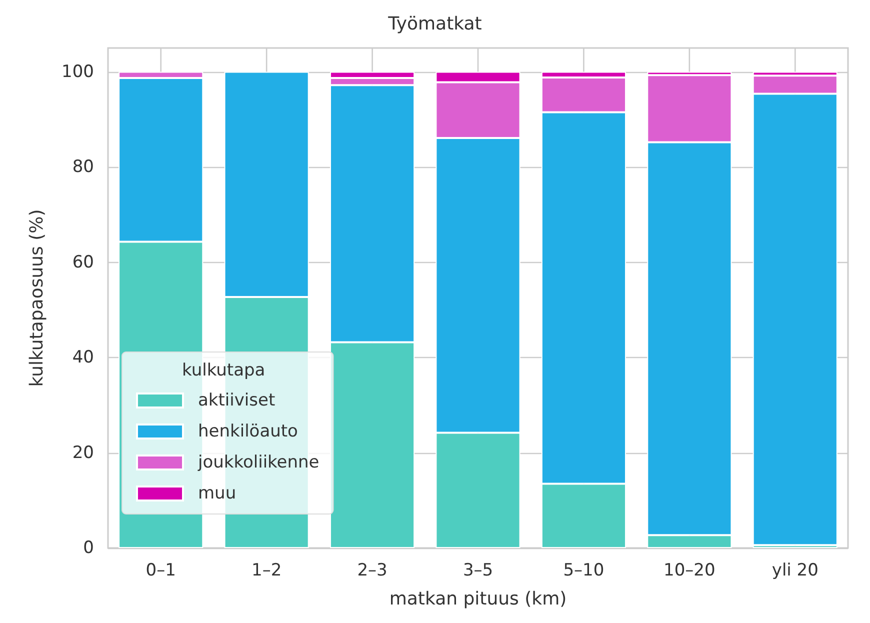 Image resolution: width=870 pixels, height=623 pixels. Describe the element at coordinates (258, 462) in the screenshot. I see `legend-label: joukkoliikenne` at that location.